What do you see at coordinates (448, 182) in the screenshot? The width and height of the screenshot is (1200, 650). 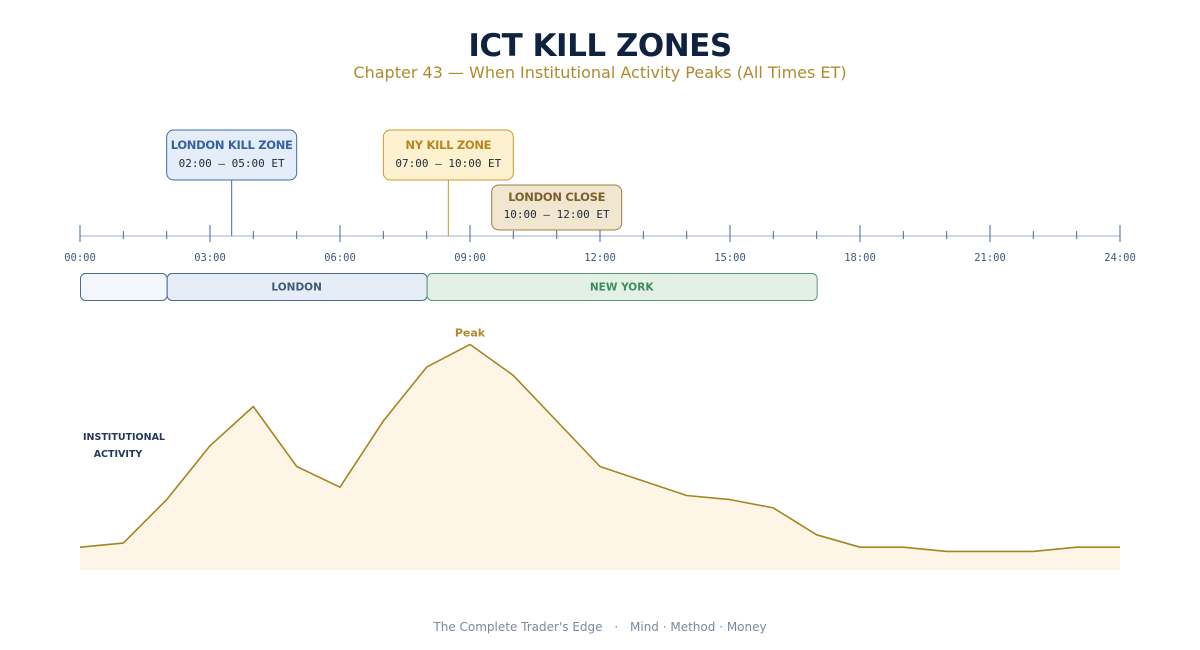 I see `ny-kill-zone: NY KILL ZONE 07:00 – 10:00 ET` at bounding box center [448, 182].